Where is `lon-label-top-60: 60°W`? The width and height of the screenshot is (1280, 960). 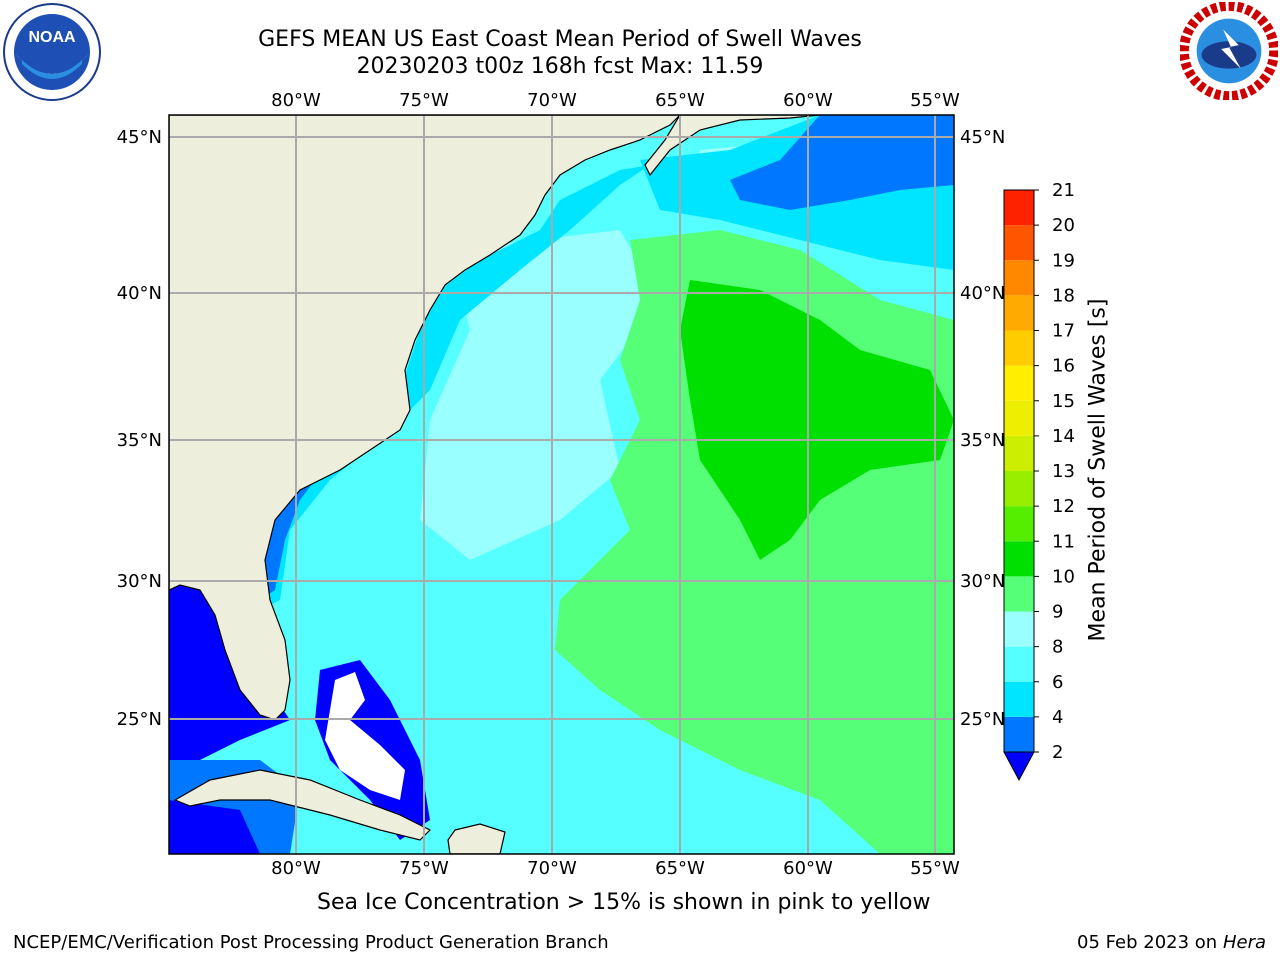 lon-label-top-60: 60°W is located at coordinates (808, 100).